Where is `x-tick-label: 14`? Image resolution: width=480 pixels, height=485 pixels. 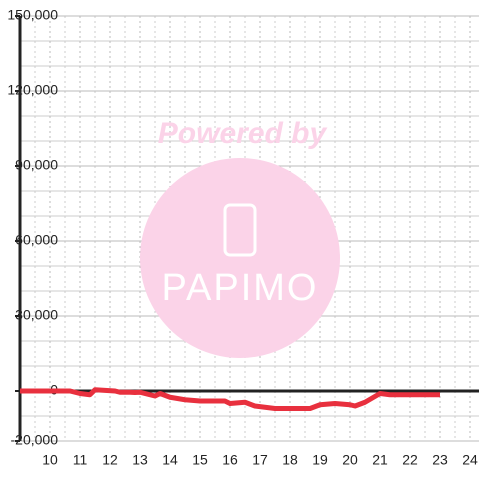
x-tick-label: 14 is located at coordinates (170, 460).